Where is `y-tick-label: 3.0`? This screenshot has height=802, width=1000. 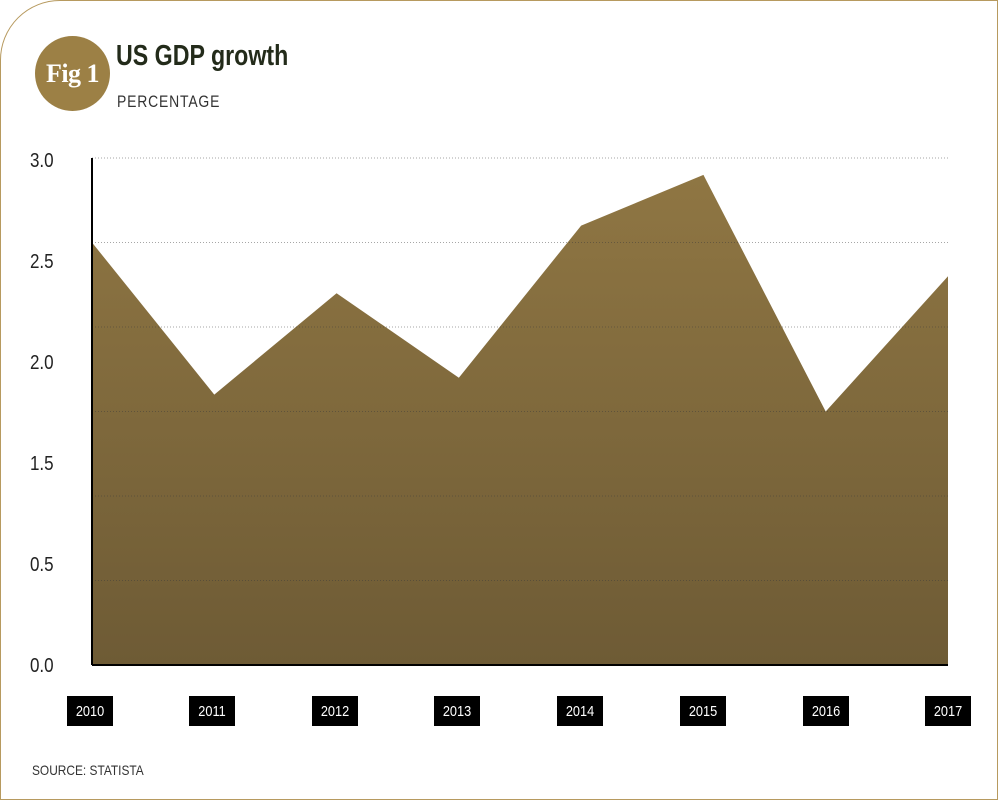 y-tick-label: 3.0 is located at coordinates (42, 160).